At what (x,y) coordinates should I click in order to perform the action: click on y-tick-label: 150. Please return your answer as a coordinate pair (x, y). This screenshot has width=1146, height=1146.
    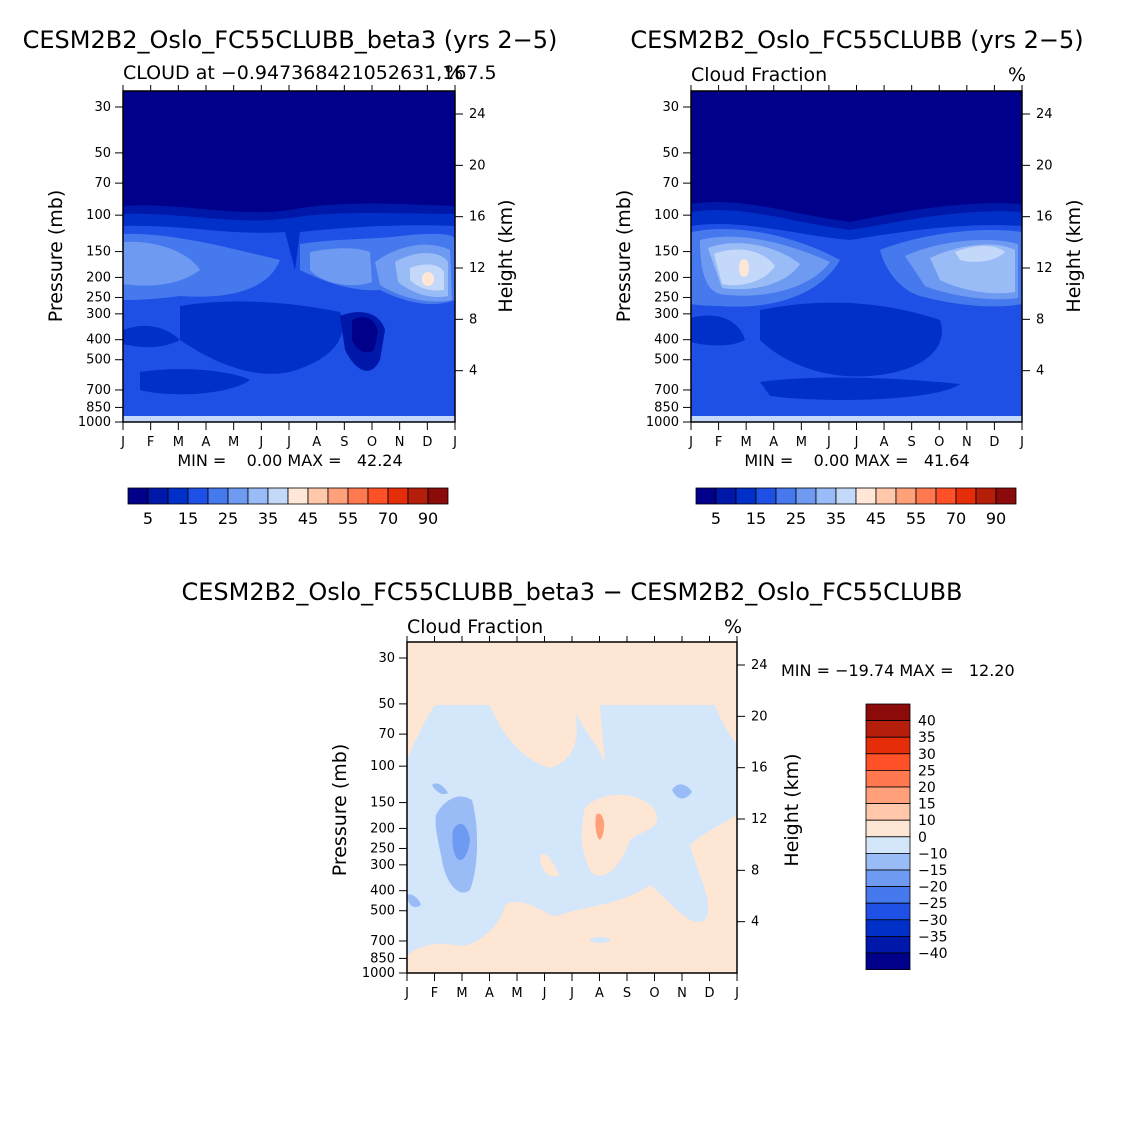
    Looking at the image, I should click on (666, 252).